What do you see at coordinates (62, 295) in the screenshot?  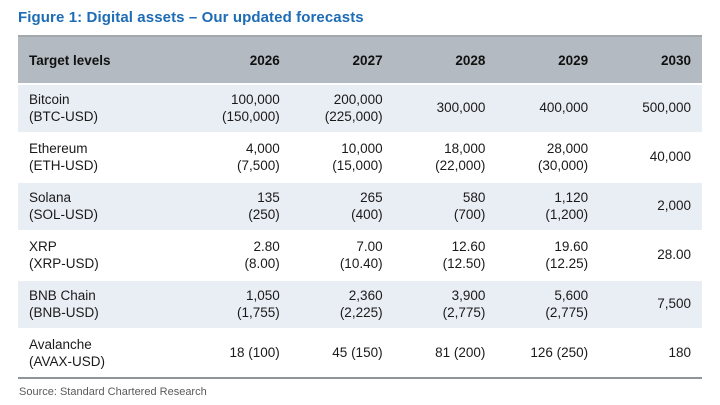 I see `asset-name: BNB Chain` at bounding box center [62, 295].